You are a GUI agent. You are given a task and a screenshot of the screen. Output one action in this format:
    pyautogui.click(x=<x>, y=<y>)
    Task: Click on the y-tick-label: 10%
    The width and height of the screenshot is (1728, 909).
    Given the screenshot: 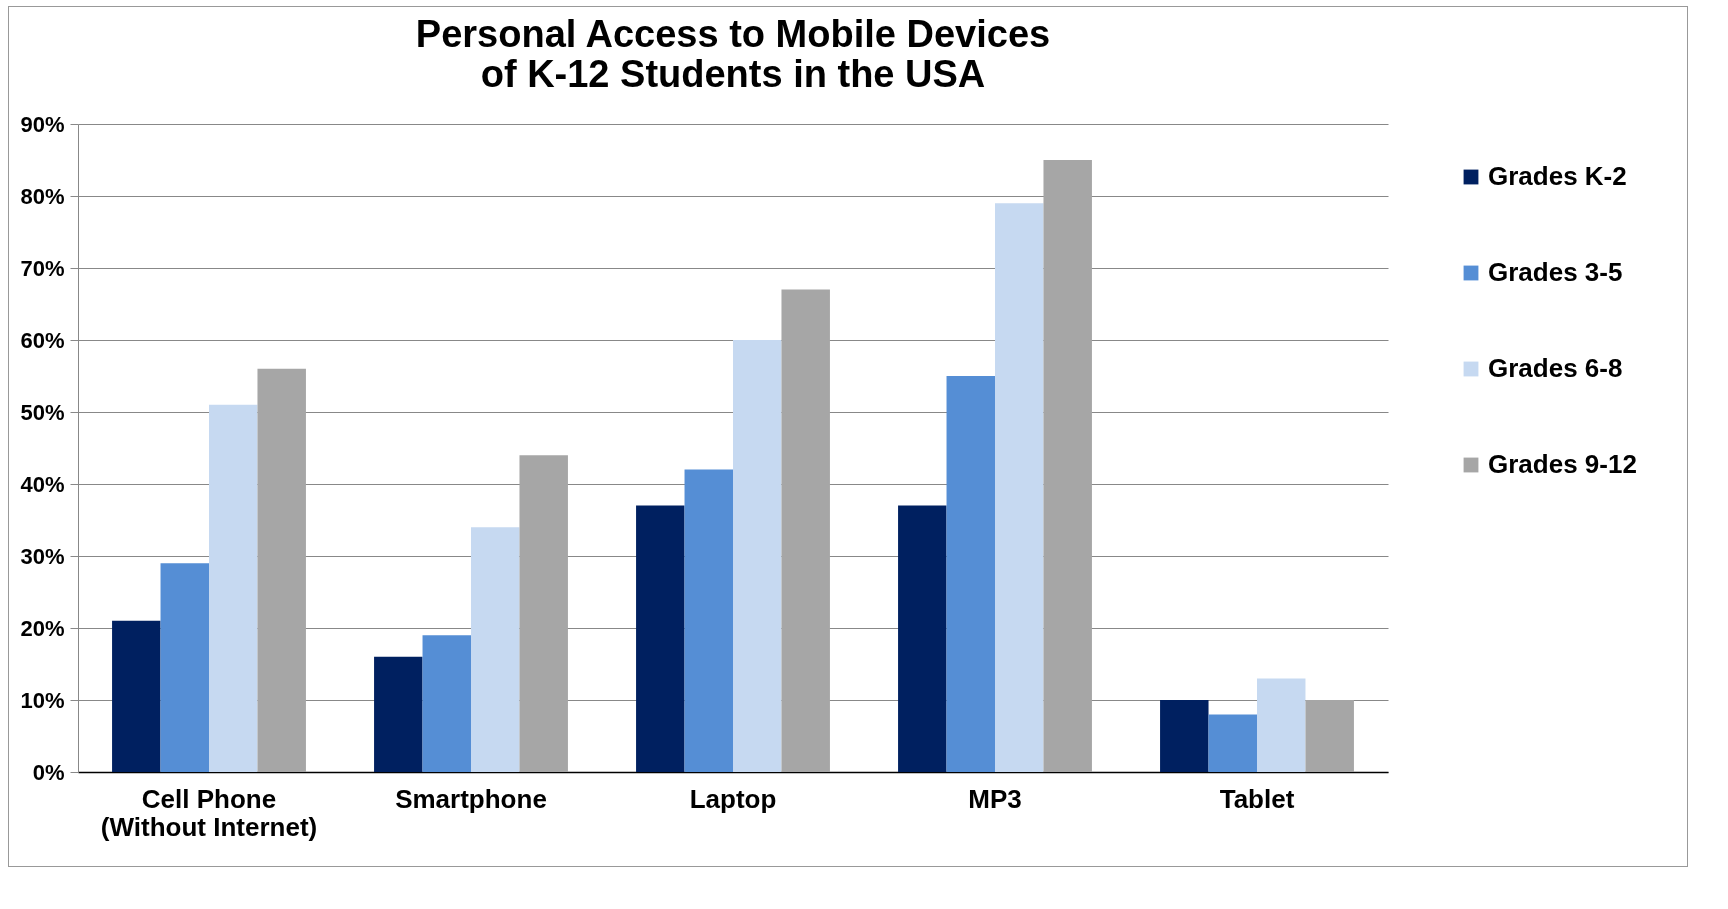 What is the action you would take?
    pyautogui.click(x=42, y=700)
    